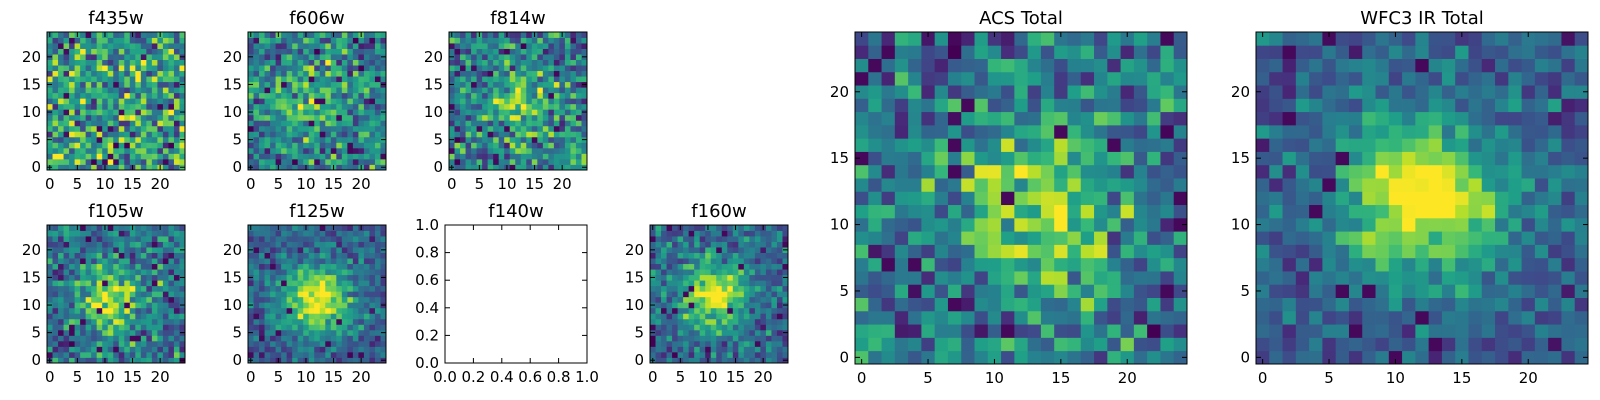  I want to click on x-tick-label: 0, so click(251, 377).